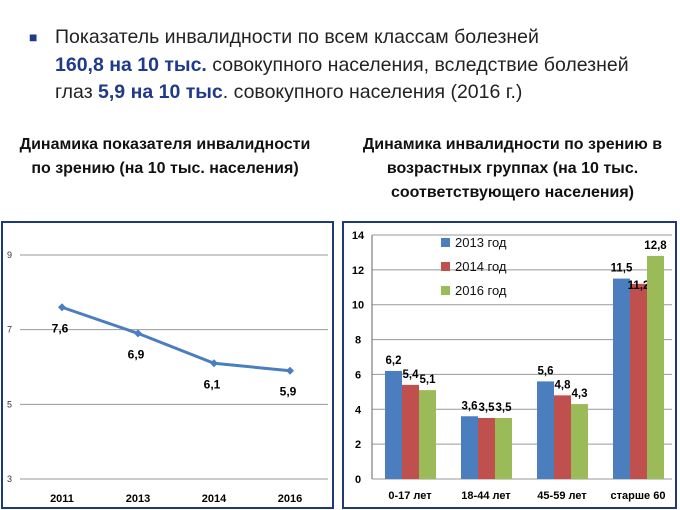  Describe the element at coordinates (131, 64) in the screenshot. I see `total-rate: 160,8 на 10 тыс.` at that location.